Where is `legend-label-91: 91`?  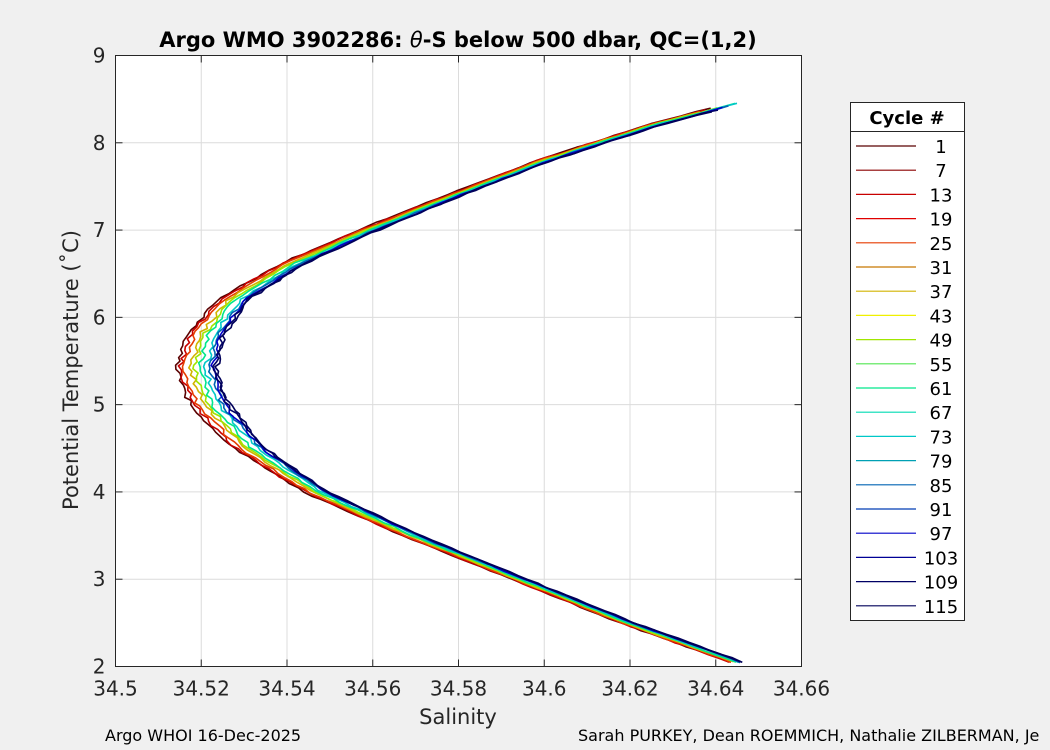
legend-label-91: 91 is located at coordinates (941, 510).